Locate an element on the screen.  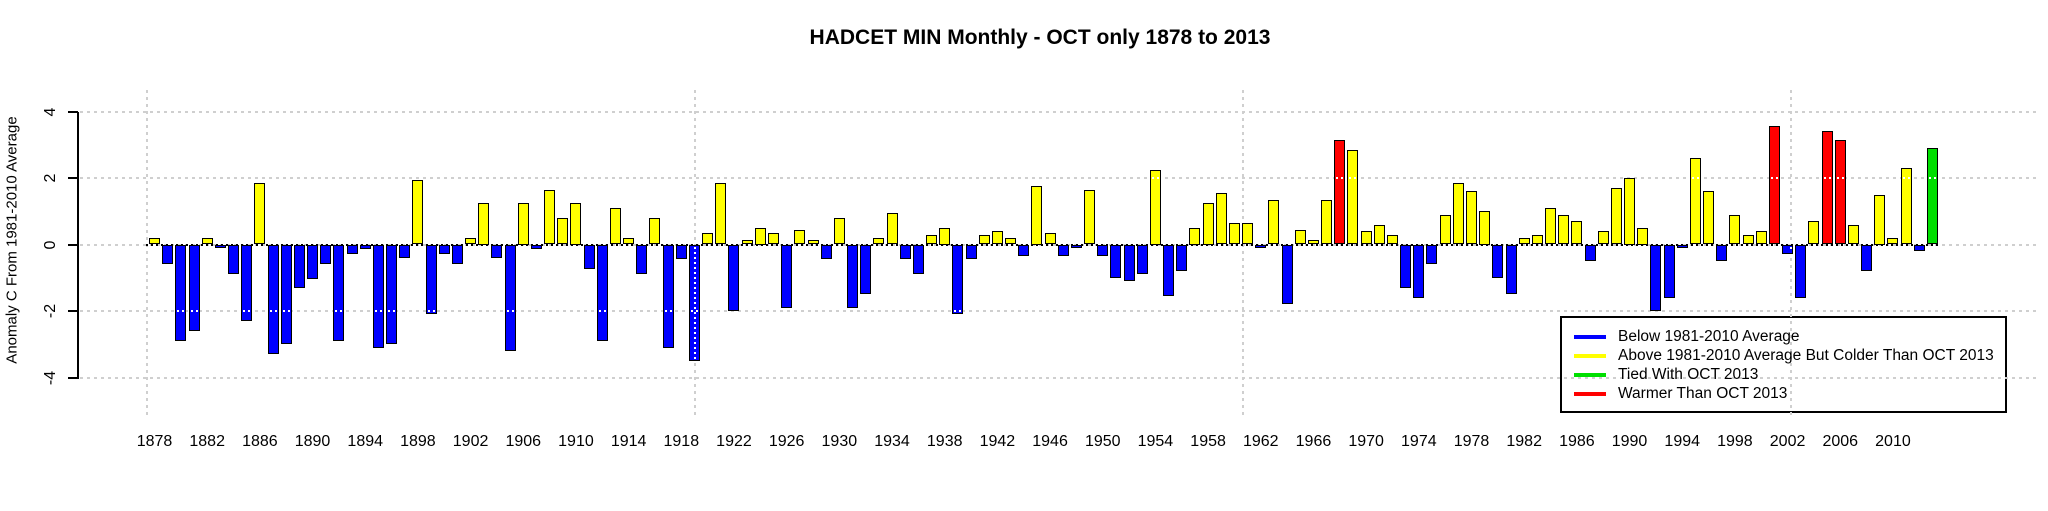
bar-1900 is located at coordinates (444, 249).